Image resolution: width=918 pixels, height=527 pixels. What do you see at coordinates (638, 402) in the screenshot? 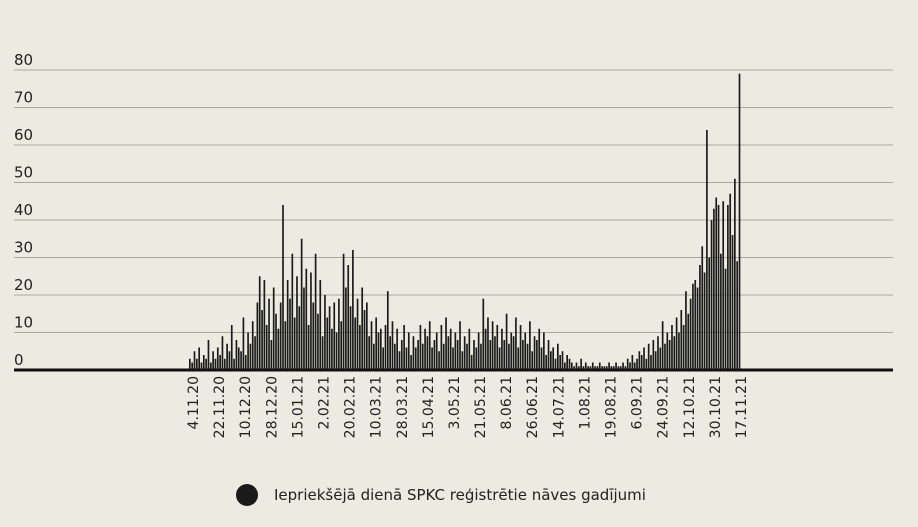
I see `x-tick-label: 6.09.21` at bounding box center [638, 402].